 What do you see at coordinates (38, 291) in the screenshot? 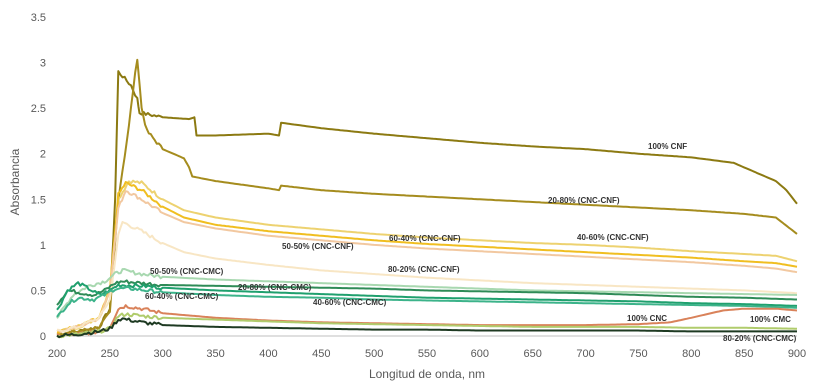
I see `y-tick-label: 0.5` at bounding box center [38, 291].